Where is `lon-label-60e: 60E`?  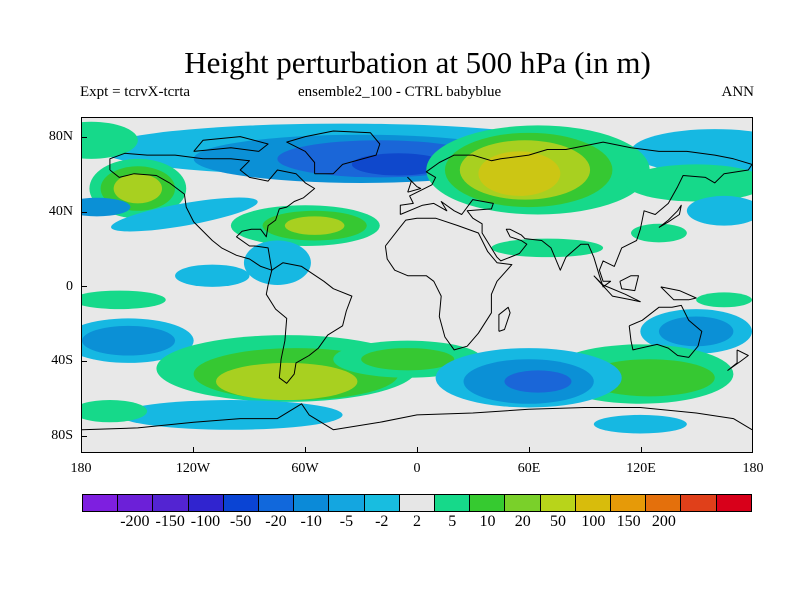 lon-label-60e: 60E is located at coordinates (529, 468).